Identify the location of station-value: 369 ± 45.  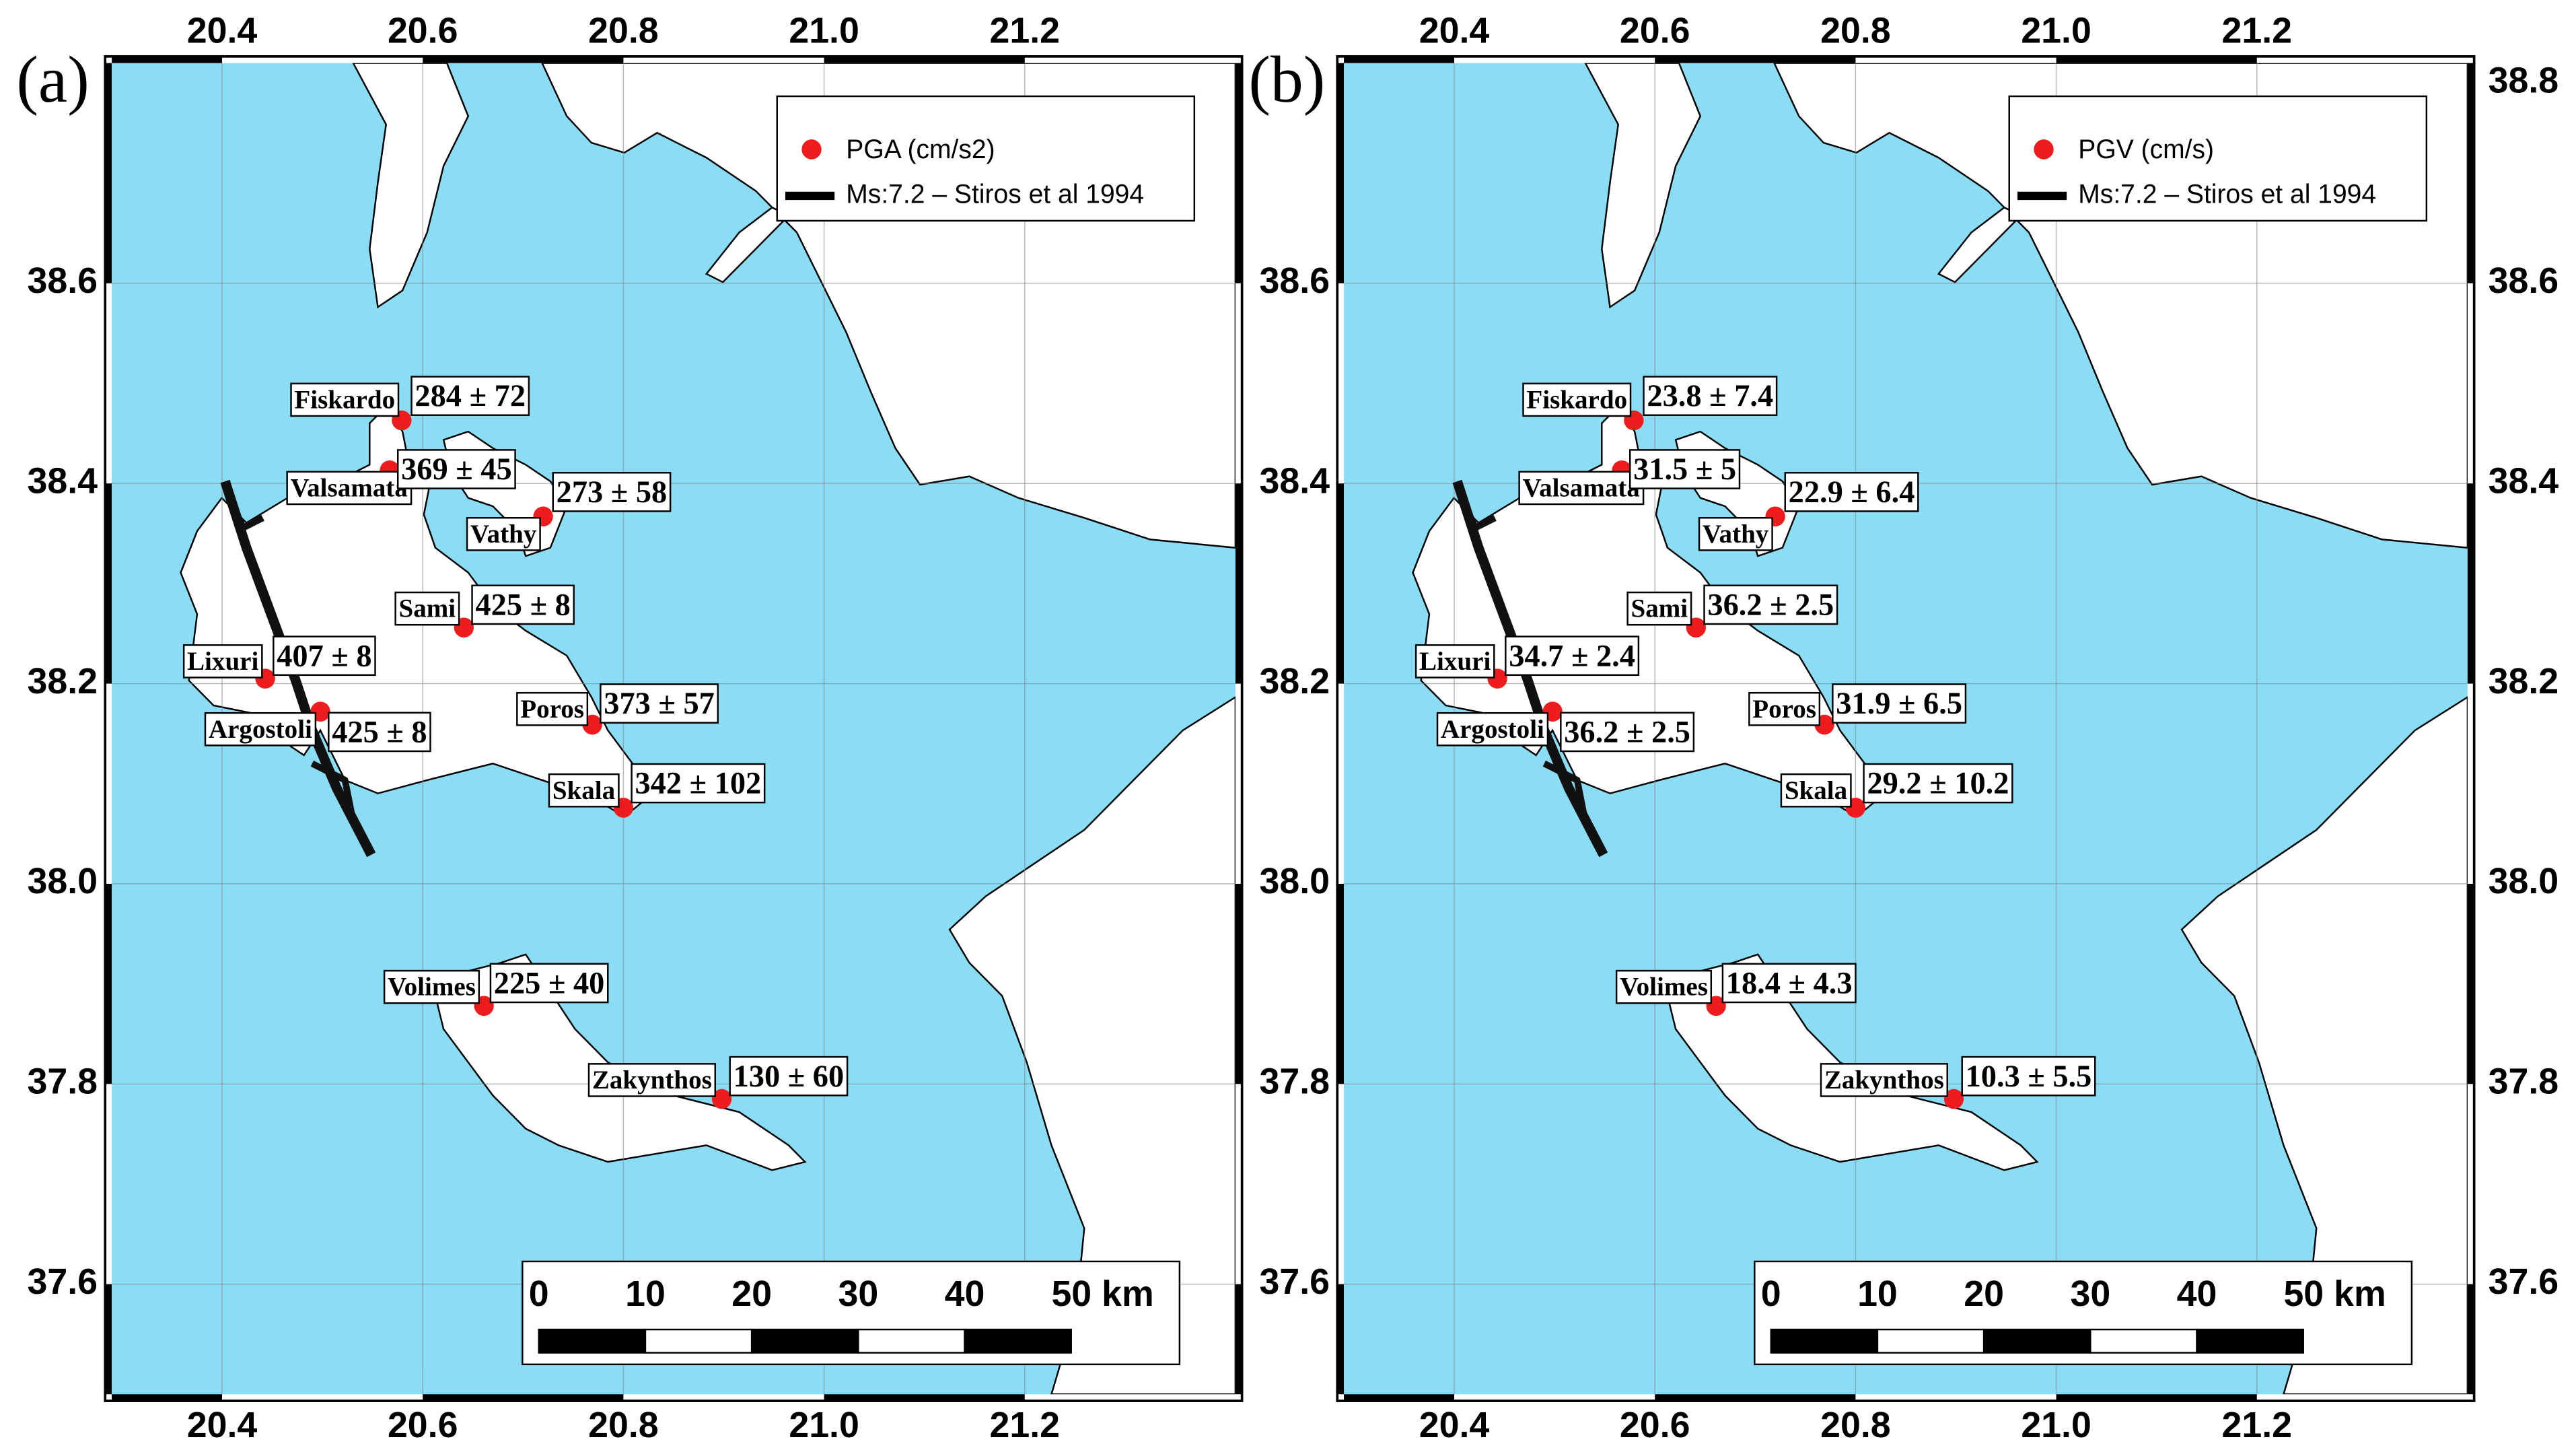
(456, 469).